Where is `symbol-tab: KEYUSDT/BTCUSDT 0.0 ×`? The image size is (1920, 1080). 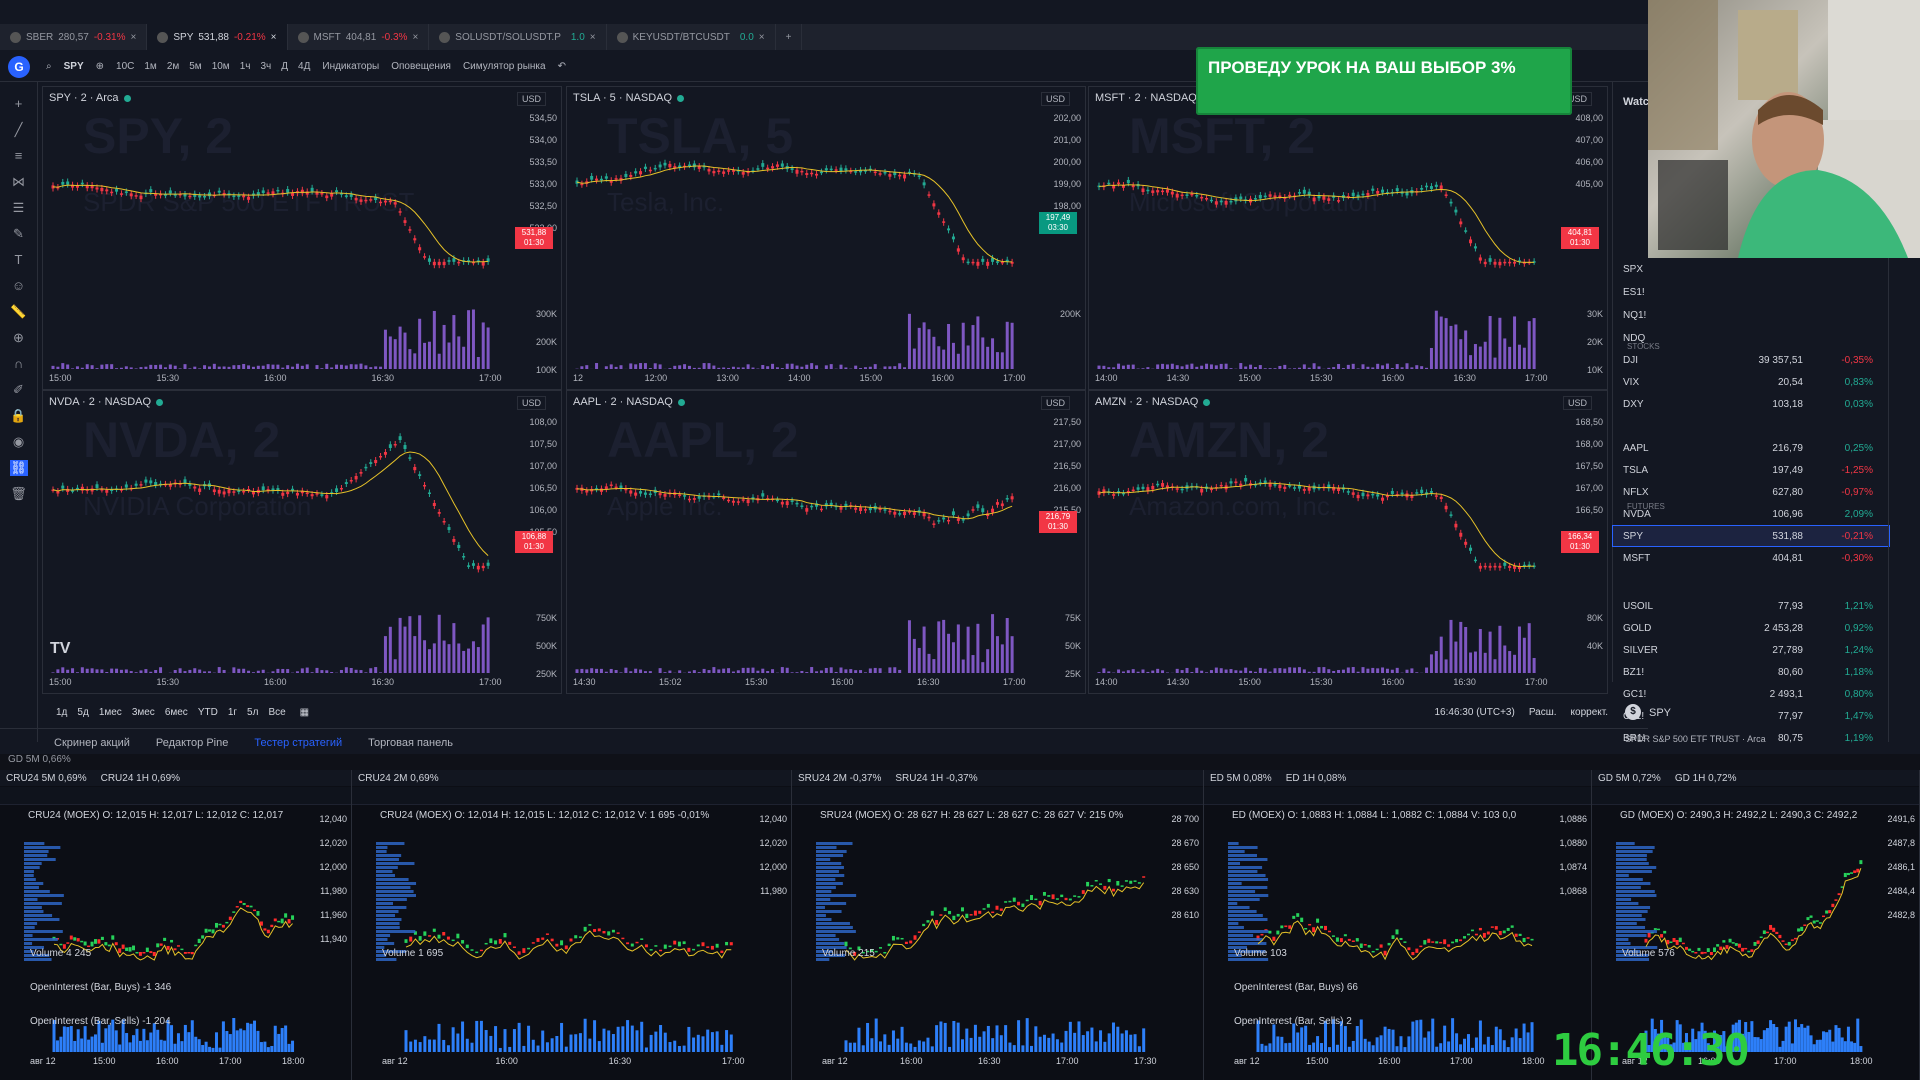
symbol-tab: KEYUSDT/BTCUSDT 0.0 × is located at coordinates (691, 37).